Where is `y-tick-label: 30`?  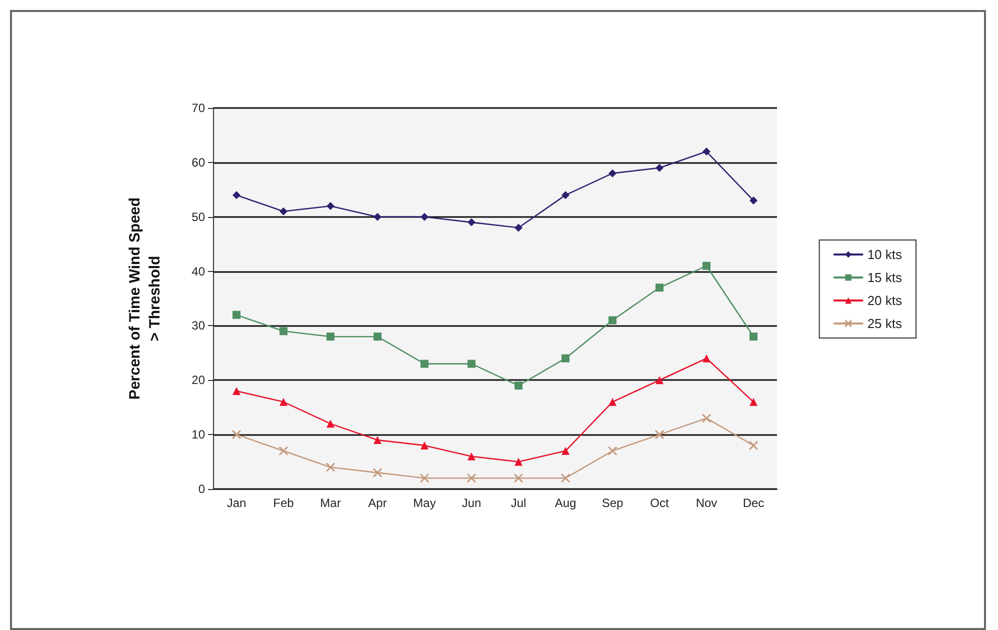
y-tick-label: 30 is located at coordinates (199, 325).